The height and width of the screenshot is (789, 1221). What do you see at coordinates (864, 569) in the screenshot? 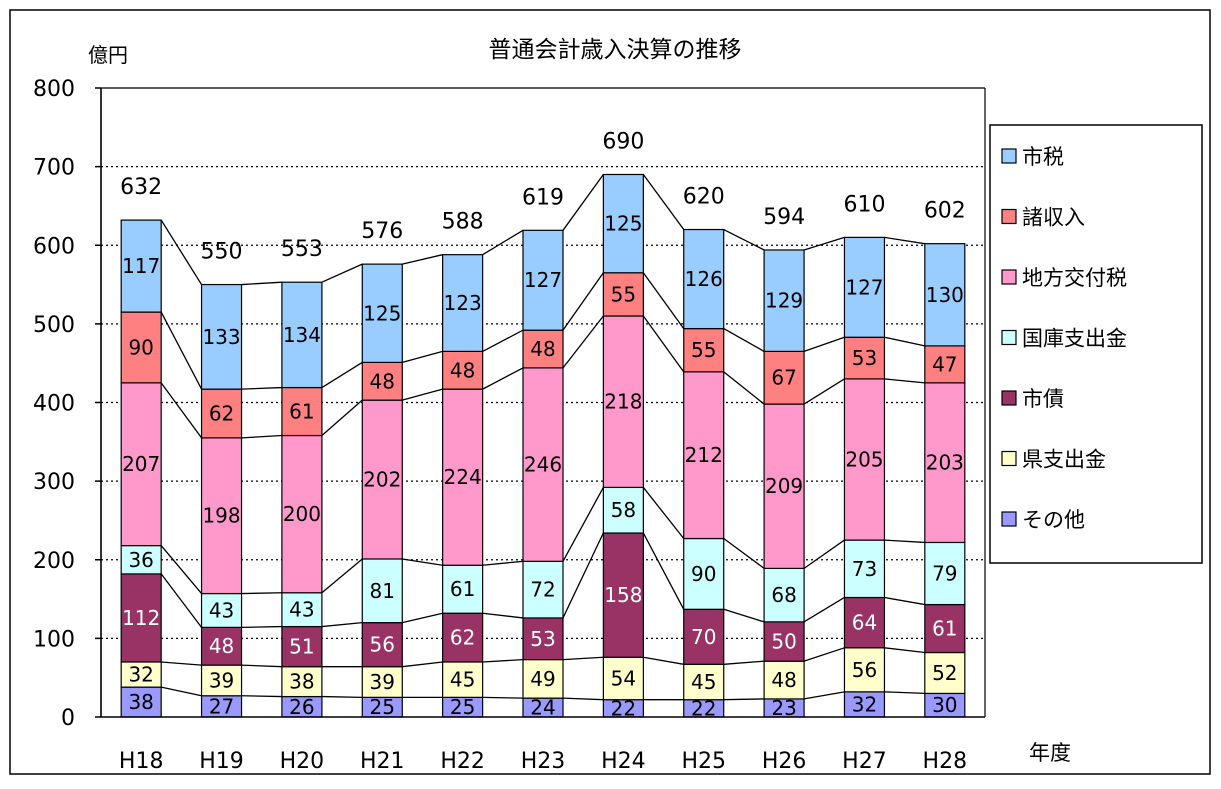
I see `bar-value-label: 73` at bounding box center [864, 569].